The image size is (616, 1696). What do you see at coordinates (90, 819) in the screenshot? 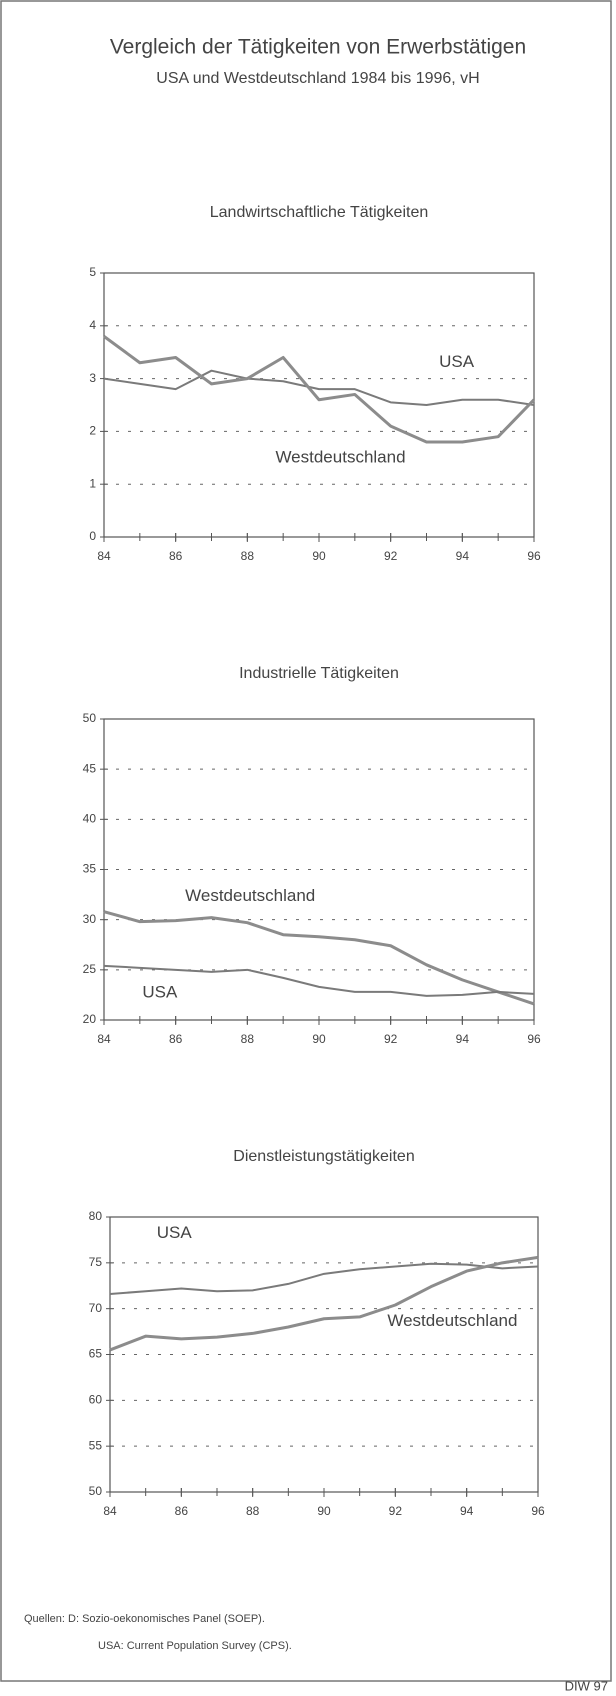
I see `y-tick-label: 40` at bounding box center [90, 819].